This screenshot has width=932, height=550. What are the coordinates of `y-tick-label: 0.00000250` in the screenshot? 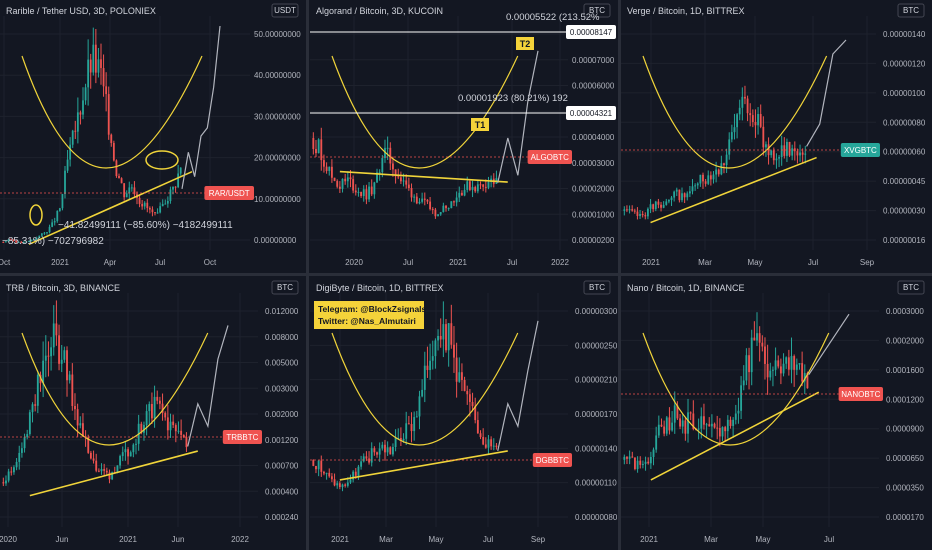 It's located at (596, 345).